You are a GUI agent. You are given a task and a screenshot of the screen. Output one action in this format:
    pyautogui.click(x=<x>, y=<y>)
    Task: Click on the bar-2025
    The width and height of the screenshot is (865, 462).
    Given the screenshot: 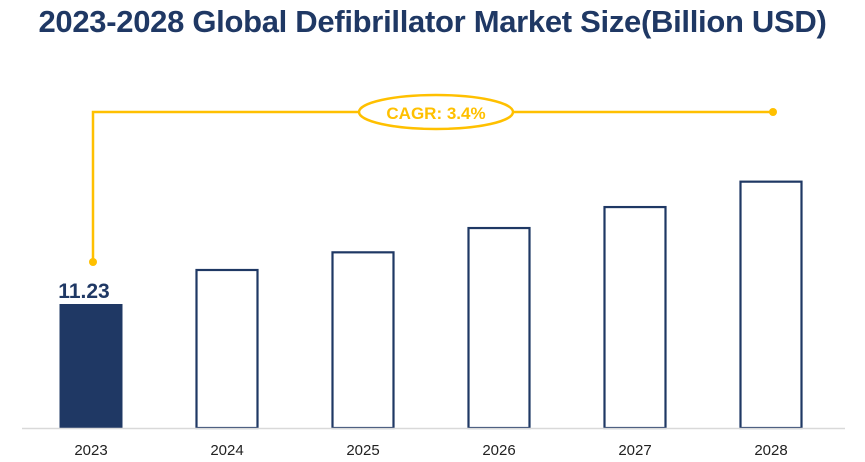 What is the action you would take?
    pyautogui.click(x=363, y=340)
    